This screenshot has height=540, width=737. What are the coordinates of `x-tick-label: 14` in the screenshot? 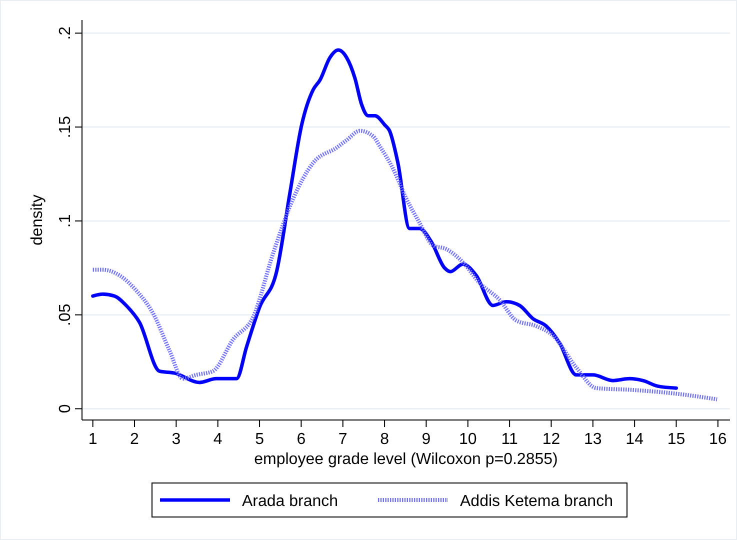 It's located at (635, 439).